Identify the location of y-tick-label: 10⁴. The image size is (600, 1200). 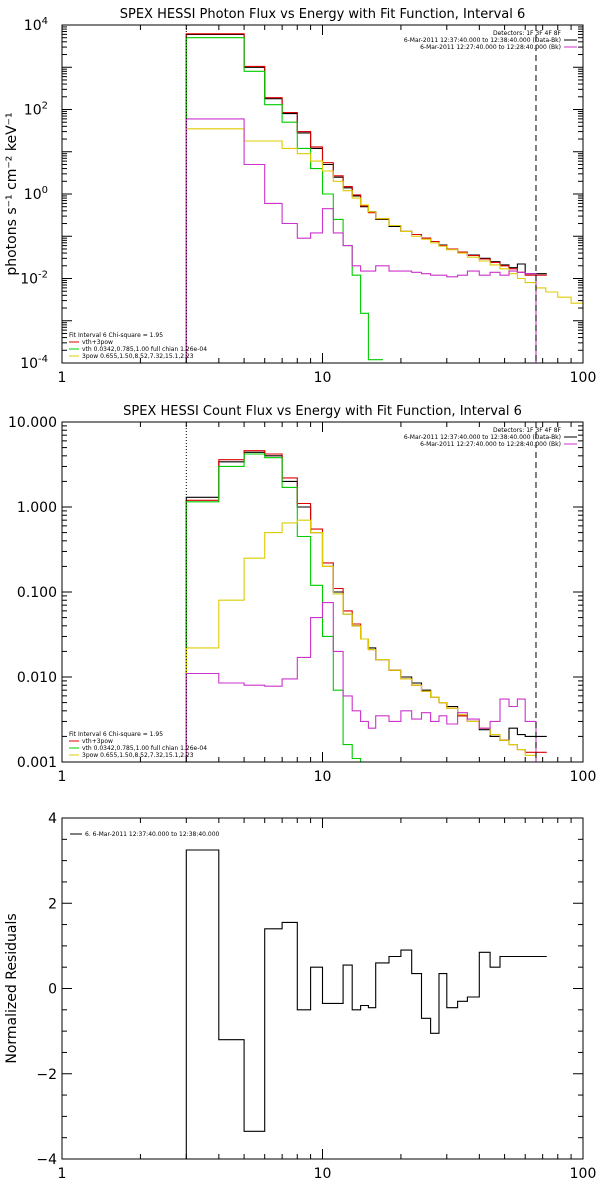
(36, 25).